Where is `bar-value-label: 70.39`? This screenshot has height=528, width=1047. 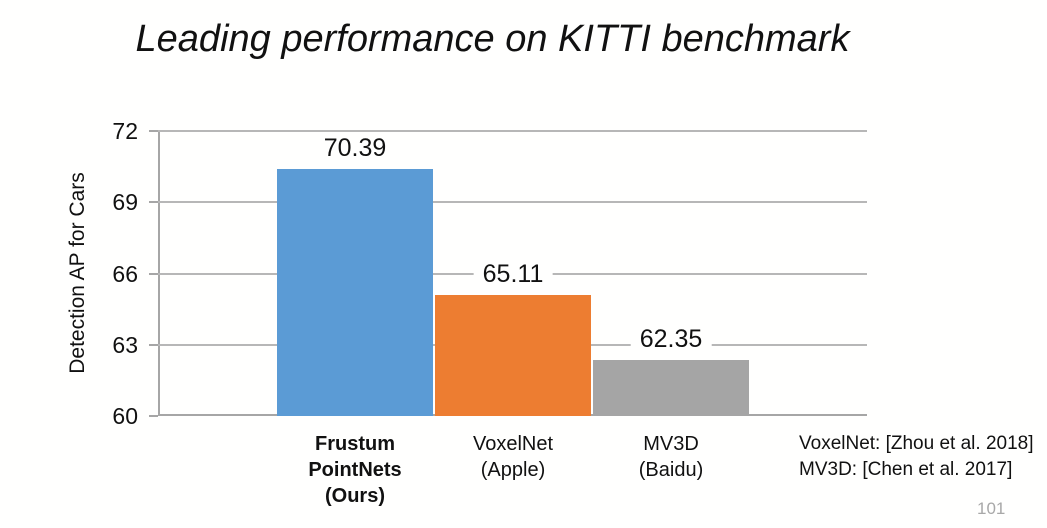 bar-value-label: 70.39 is located at coordinates (355, 149).